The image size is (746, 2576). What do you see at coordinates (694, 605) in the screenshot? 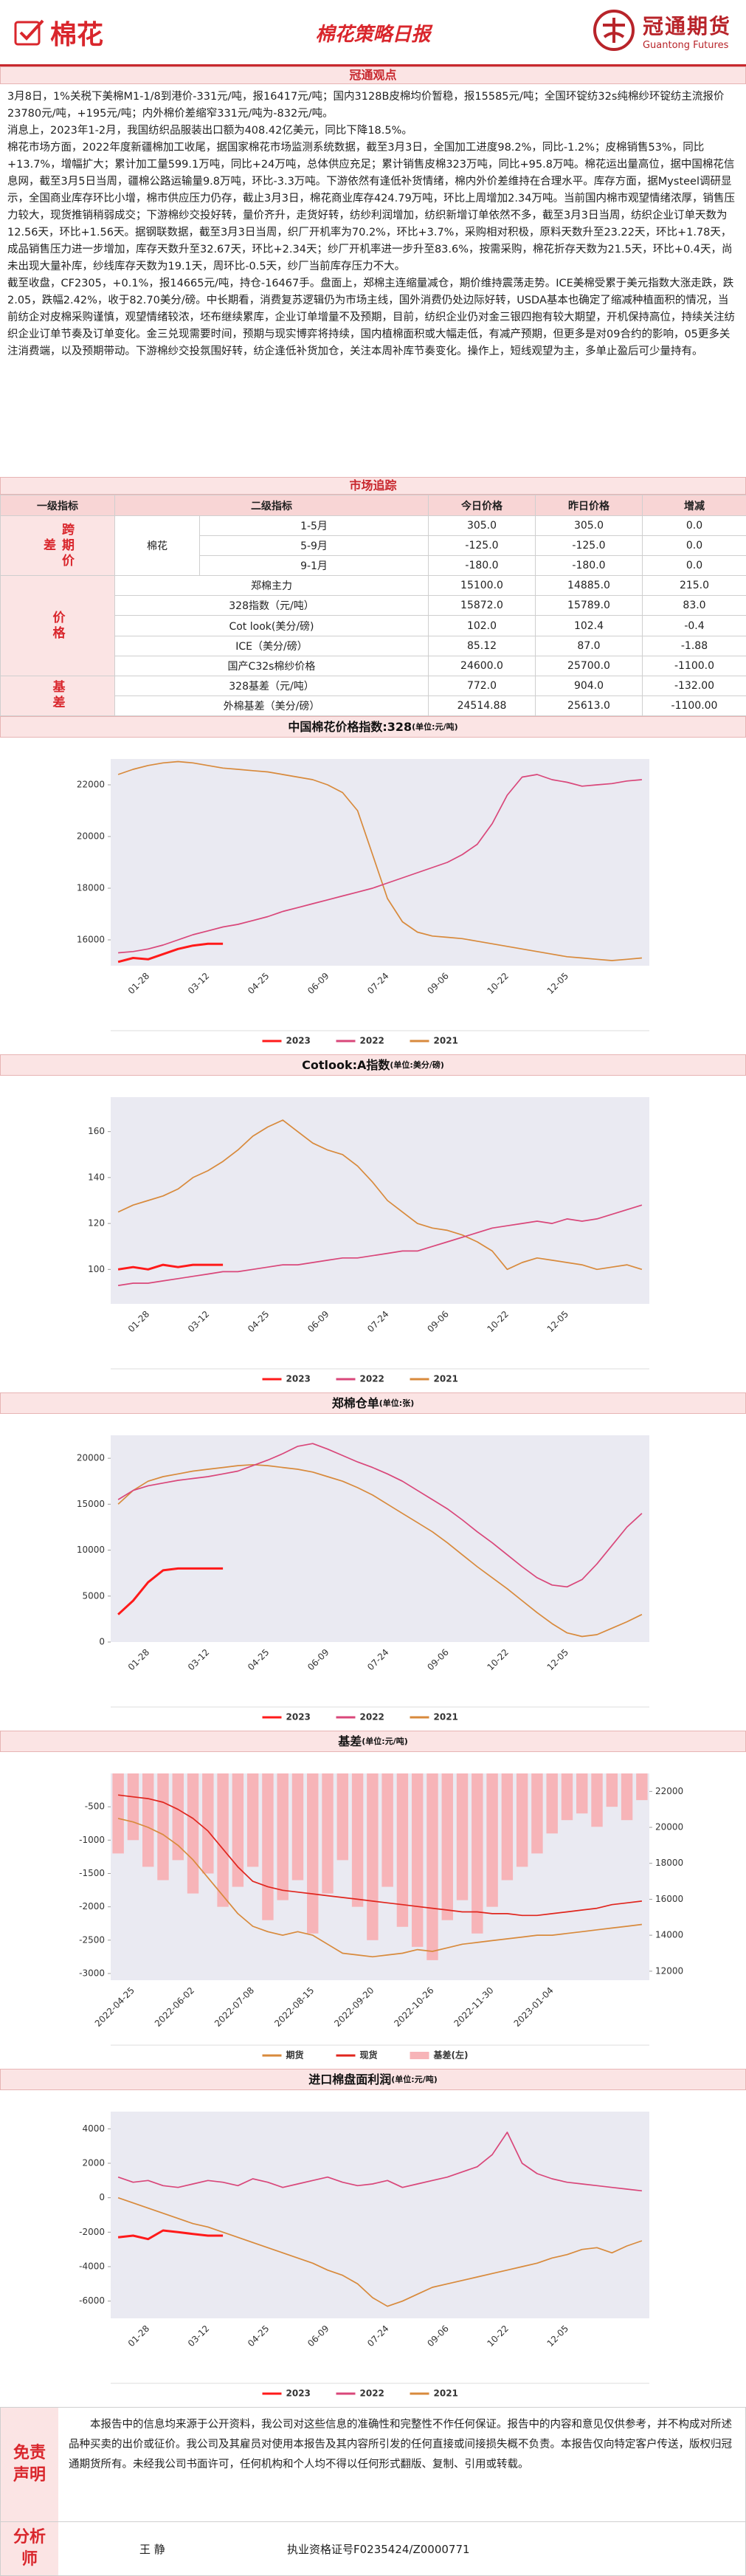
I see `cell: 83.0` at bounding box center [694, 605].